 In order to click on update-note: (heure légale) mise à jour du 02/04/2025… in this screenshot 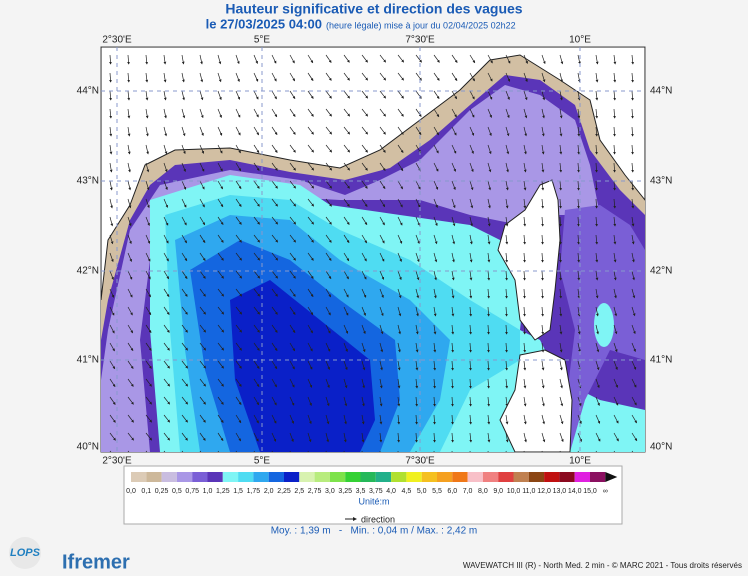, I will do `click(421, 25)`.